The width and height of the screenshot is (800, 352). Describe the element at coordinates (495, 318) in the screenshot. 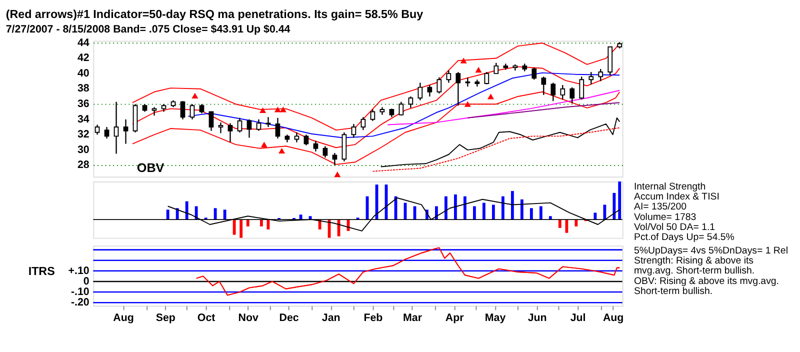

I see `x-tick-label: May` at that location.